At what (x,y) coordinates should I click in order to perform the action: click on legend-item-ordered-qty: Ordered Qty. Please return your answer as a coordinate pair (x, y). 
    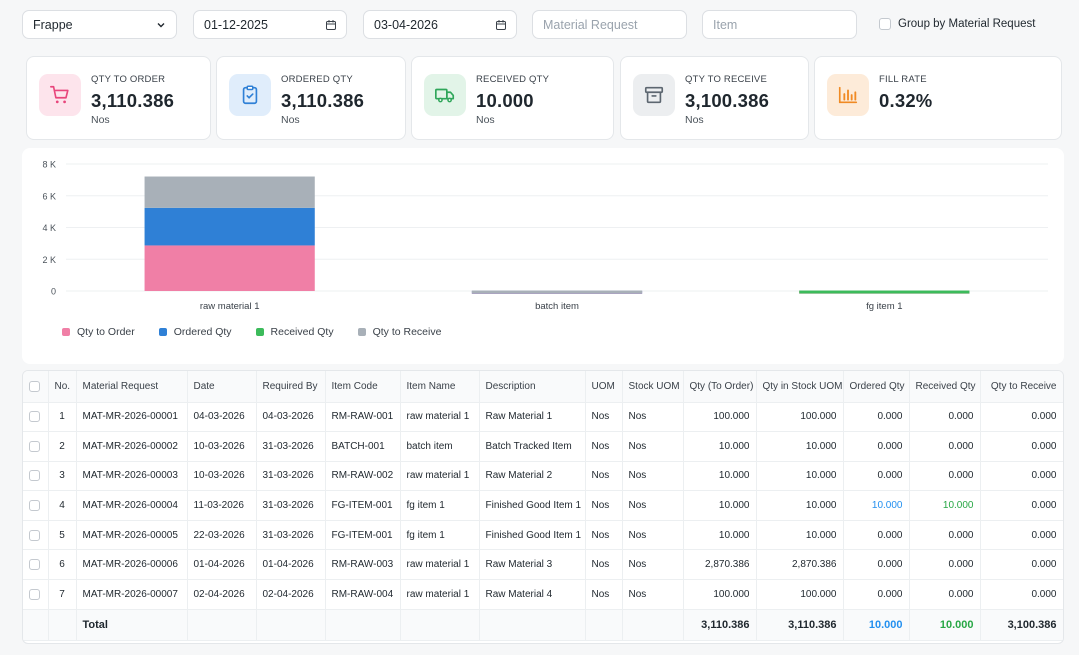
    Looking at the image, I should click on (195, 332).